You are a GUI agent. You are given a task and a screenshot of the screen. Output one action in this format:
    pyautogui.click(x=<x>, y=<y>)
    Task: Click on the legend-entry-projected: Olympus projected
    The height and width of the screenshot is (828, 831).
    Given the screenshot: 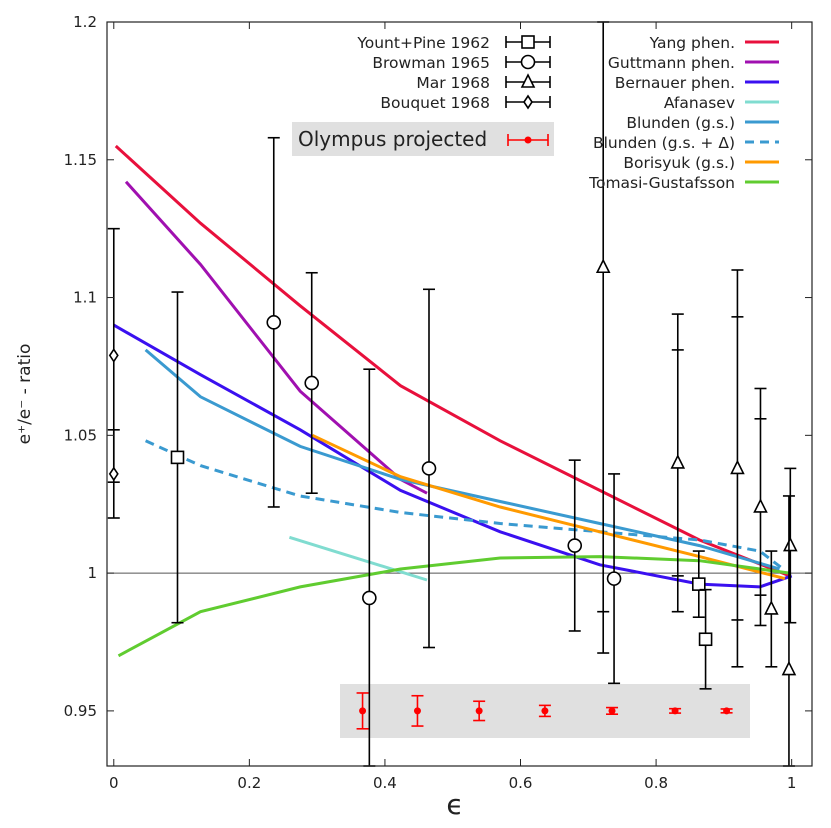 What is the action you would take?
    pyautogui.click(x=423, y=139)
    